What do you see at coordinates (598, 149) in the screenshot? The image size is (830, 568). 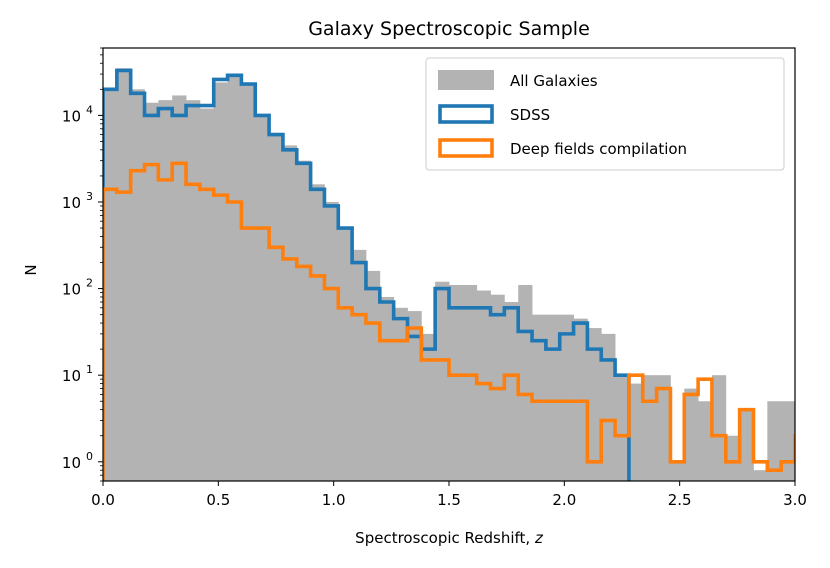 I see `legend-label: Deep fields compilation` at bounding box center [598, 149].